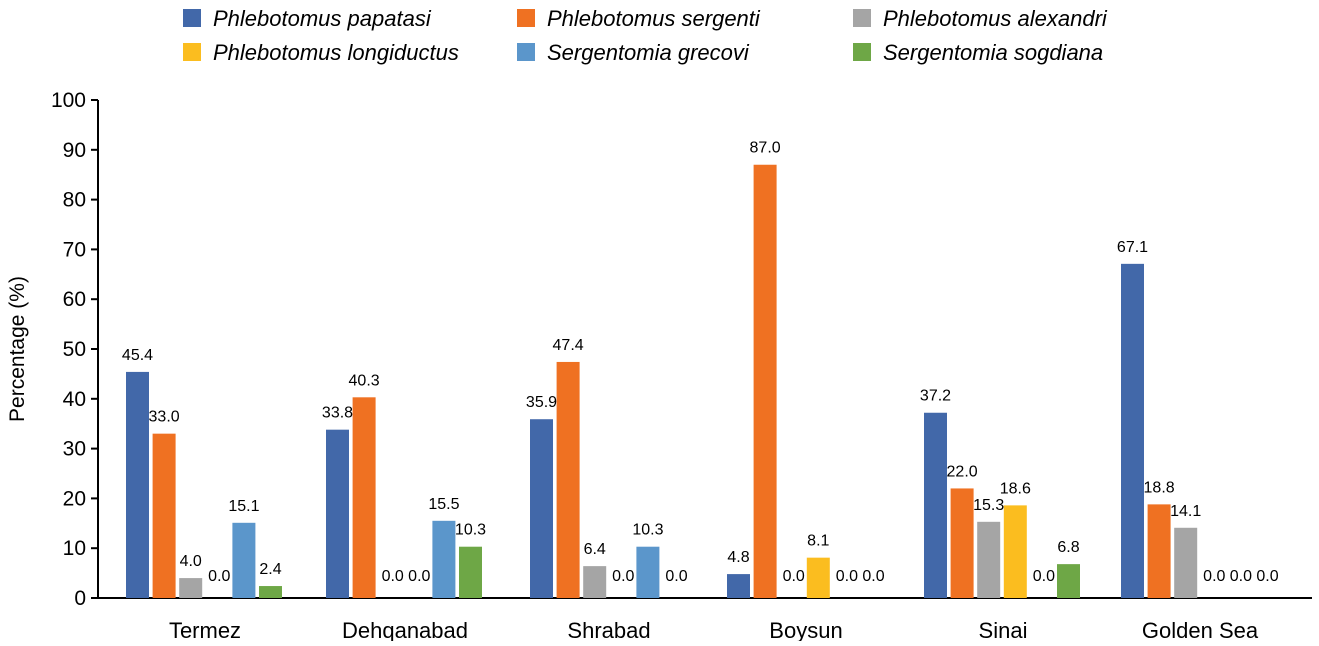 The width and height of the screenshot is (1319, 646). Describe the element at coordinates (74, 548) in the screenshot. I see `y-tick-label: 10` at that location.